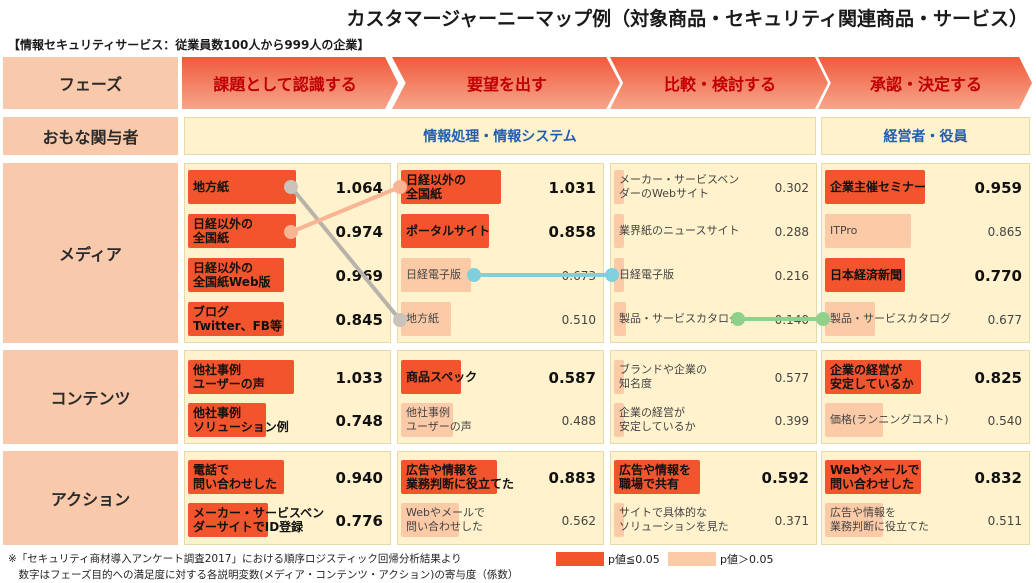  What do you see at coordinates (90, 397) in the screenshot?
I see `row-label-contents: コンテンツ` at bounding box center [90, 397].